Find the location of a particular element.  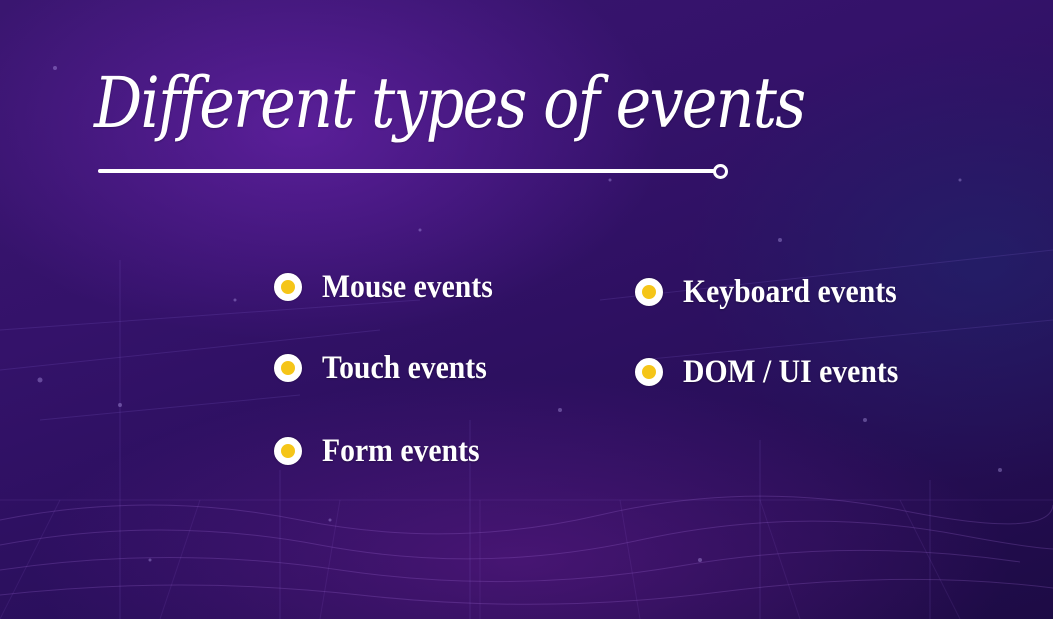

list-item-touch-events: Touch events is located at coordinates (389, 368).